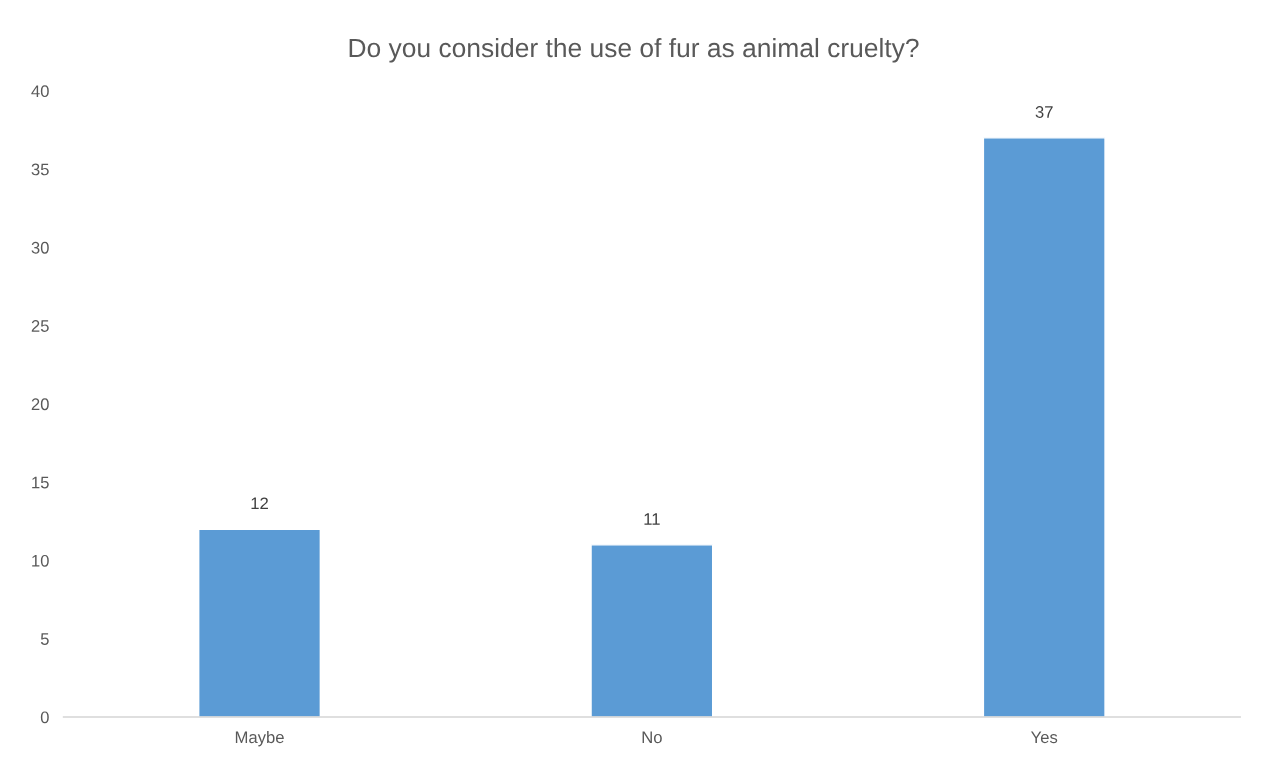  I want to click on data-label: 12, so click(259, 503).